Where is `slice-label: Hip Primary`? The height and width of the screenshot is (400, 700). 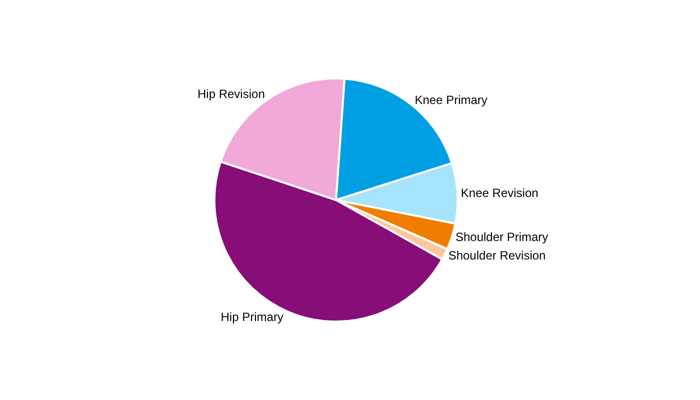
slice-label: Hip Primary is located at coordinates (252, 317).